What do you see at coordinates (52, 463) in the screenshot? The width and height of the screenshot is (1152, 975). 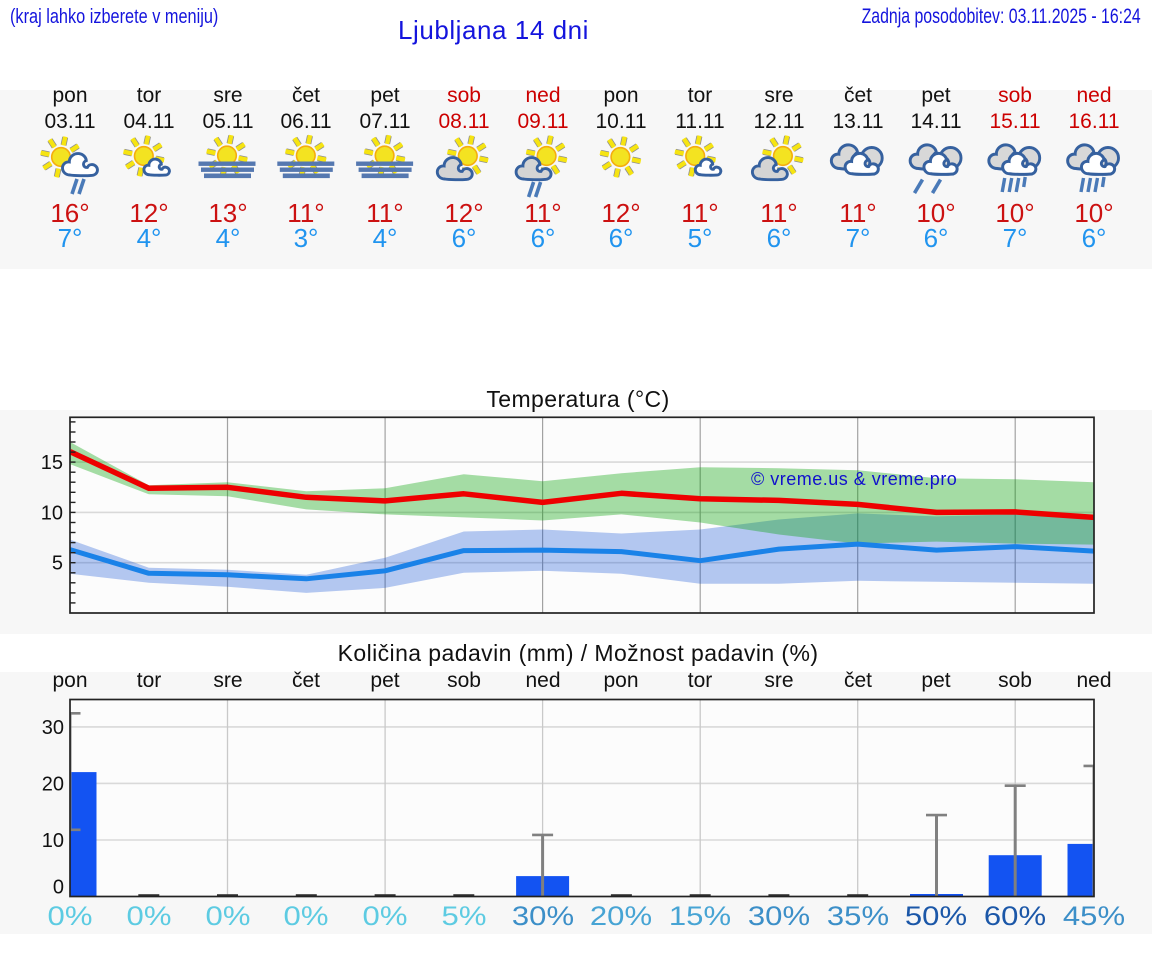 I see `svg-text: 15` at bounding box center [52, 463].